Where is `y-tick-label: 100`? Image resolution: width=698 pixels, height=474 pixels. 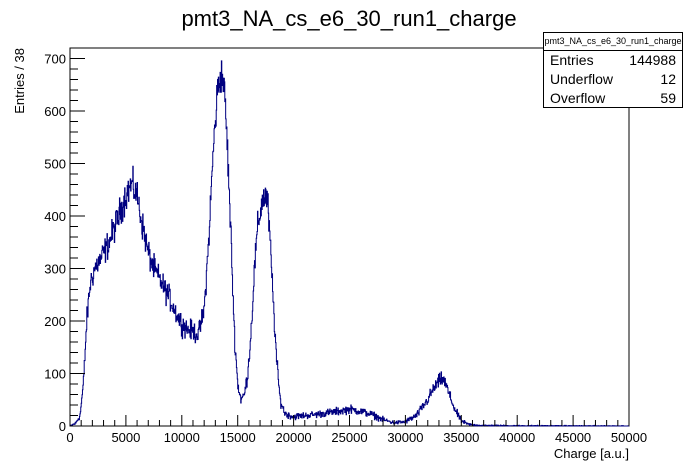 y-tick-label: 100 is located at coordinates (55, 374).